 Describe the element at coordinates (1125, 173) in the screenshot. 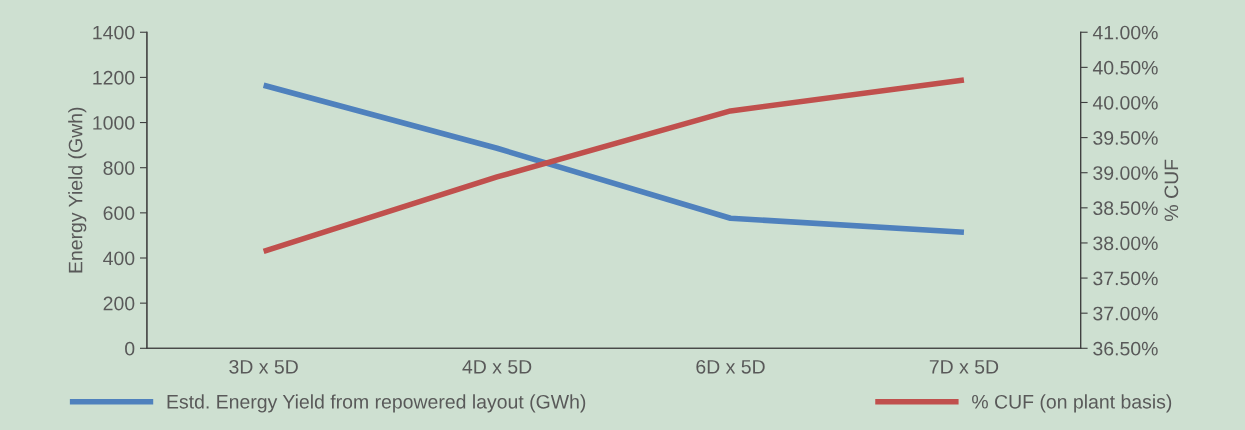

I see `y2-tick-label: 39.00%` at that location.